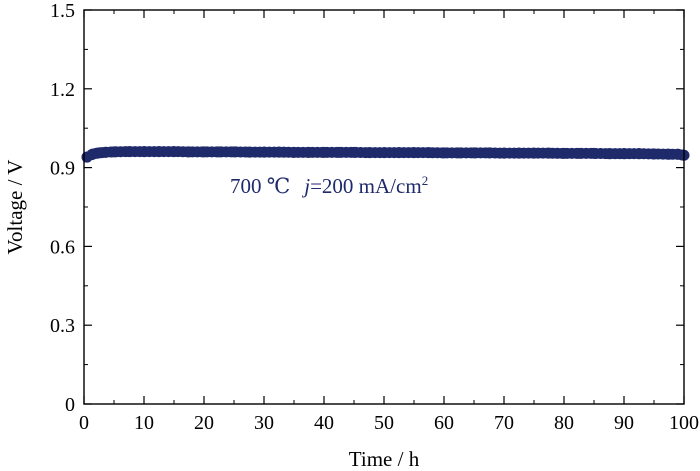 This screenshot has width=700, height=471. I want to click on condition-annotation: 700 ℃ j=200 mA/cm2, so click(329, 185).